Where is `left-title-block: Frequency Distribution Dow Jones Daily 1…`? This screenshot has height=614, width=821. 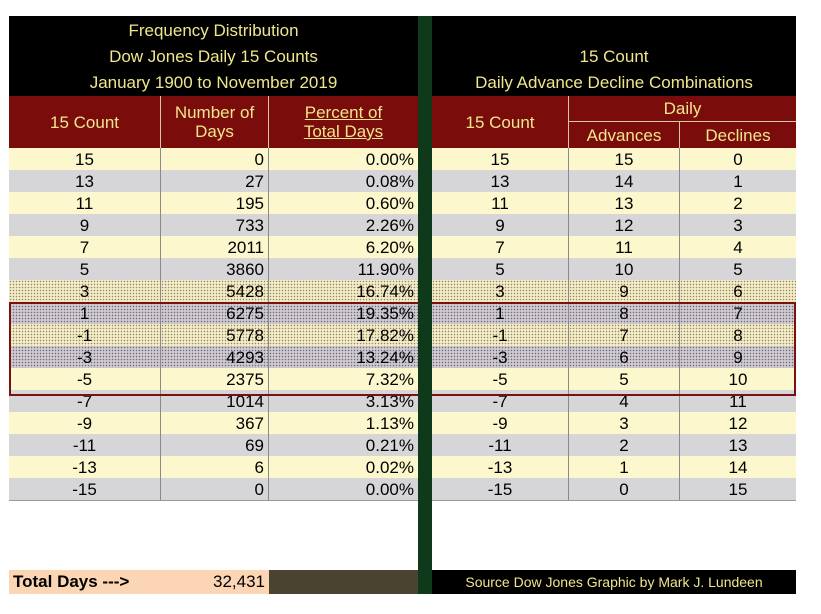
left-title-block: Frequency Distribution Dow Jones Daily 1… is located at coordinates (213, 56).